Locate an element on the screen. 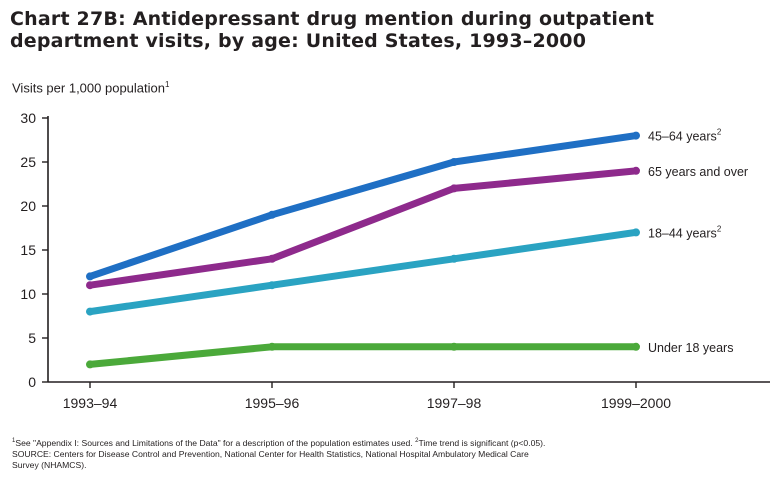 The width and height of the screenshot is (770, 483). x-tick-label: 1999–2000 is located at coordinates (636, 403).